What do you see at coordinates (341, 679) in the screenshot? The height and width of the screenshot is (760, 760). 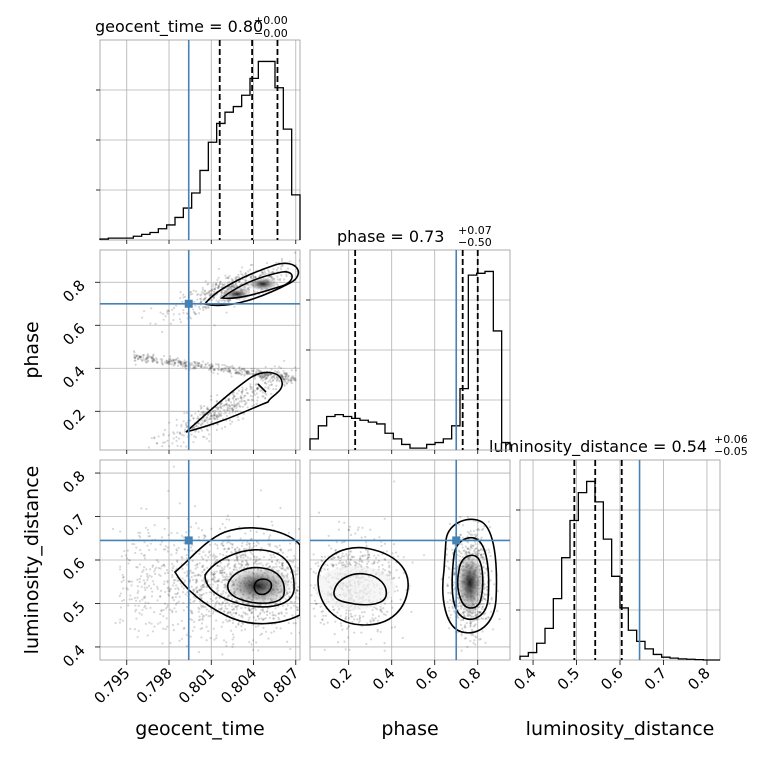 I see `xtick-label: 0.2` at bounding box center [341, 679].